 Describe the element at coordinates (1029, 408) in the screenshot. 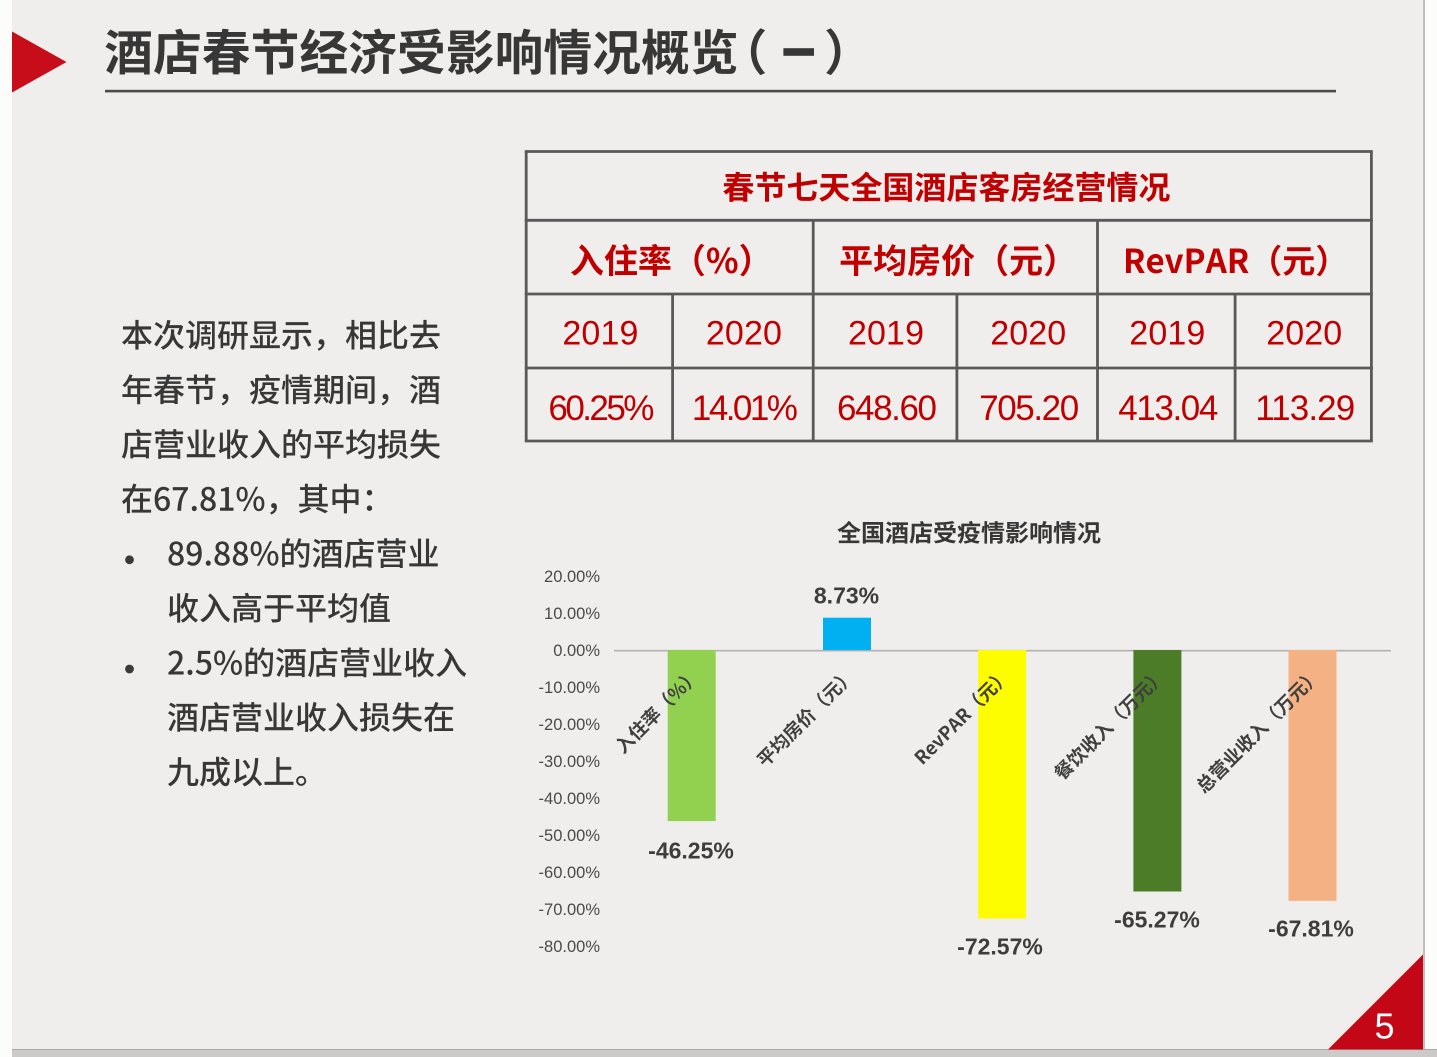

I see `svg-text: 705.20` at that location.